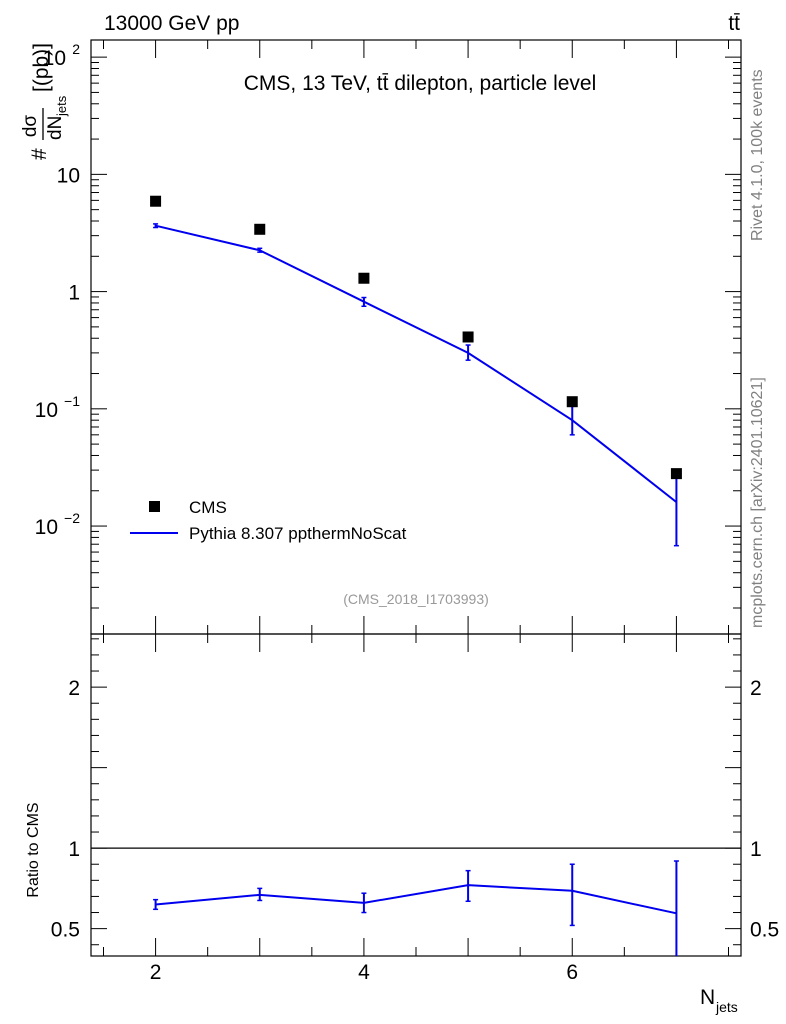 Image resolution: width=786 pixels, height=1024 pixels. Describe the element at coordinates (74, 688) in the screenshot. I see `ratio-y-tick-label-left: 2` at that location.